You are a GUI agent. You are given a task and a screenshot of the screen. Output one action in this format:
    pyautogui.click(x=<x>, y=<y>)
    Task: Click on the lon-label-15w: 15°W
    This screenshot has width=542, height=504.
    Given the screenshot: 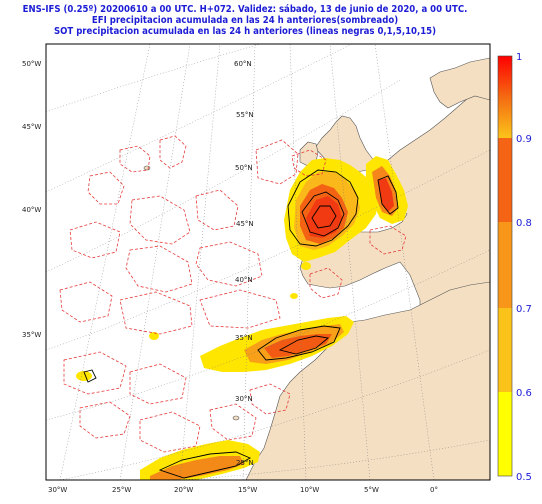 What is the action you would take?
    pyautogui.click(x=247, y=490)
    